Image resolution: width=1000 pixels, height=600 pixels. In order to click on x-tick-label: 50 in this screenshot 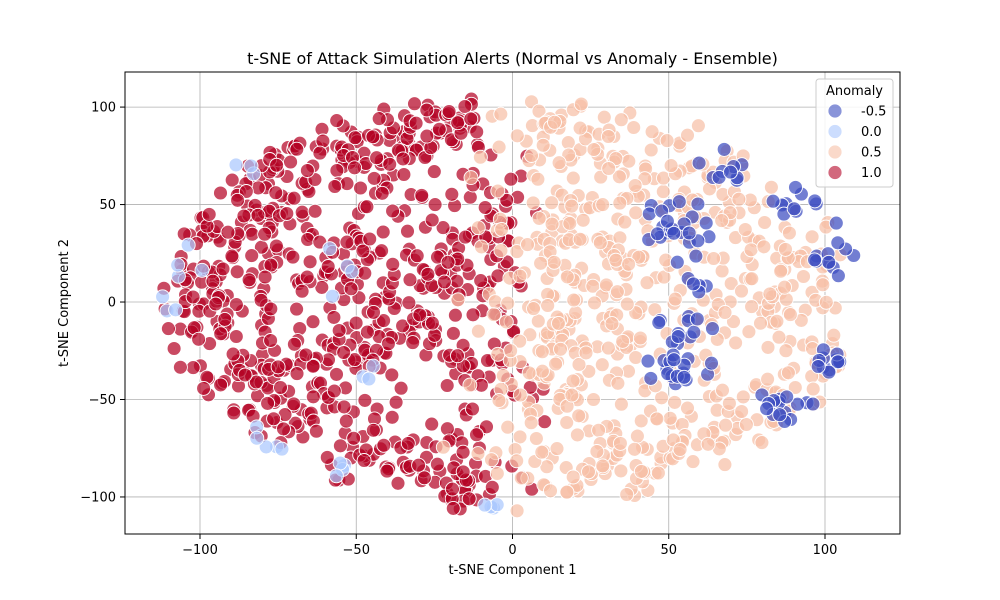, I will do `click(668, 550)`.